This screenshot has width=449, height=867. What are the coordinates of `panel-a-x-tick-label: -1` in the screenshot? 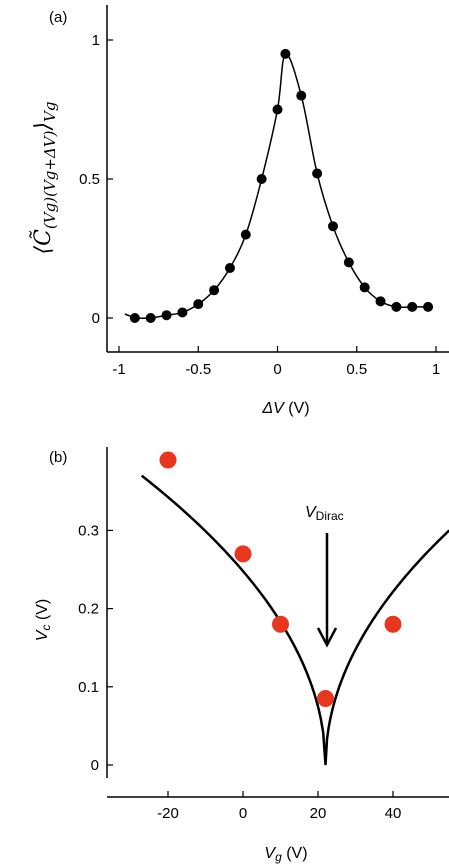 It's located at (118, 369).